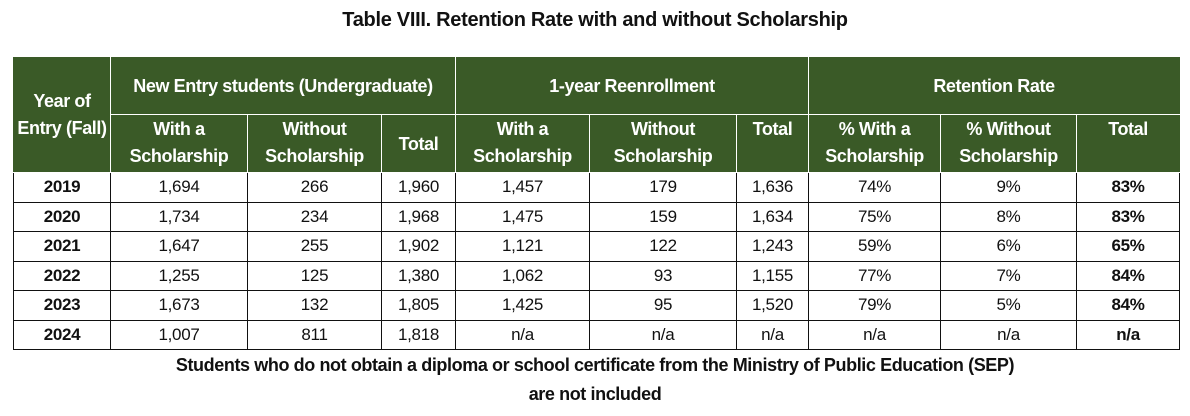 The height and width of the screenshot is (416, 1190). What do you see at coordinates (875, 143) in the screenshot?
I see `header-rate-with-scholarship: % With a Scholarship` at bounding box center [875, 143].